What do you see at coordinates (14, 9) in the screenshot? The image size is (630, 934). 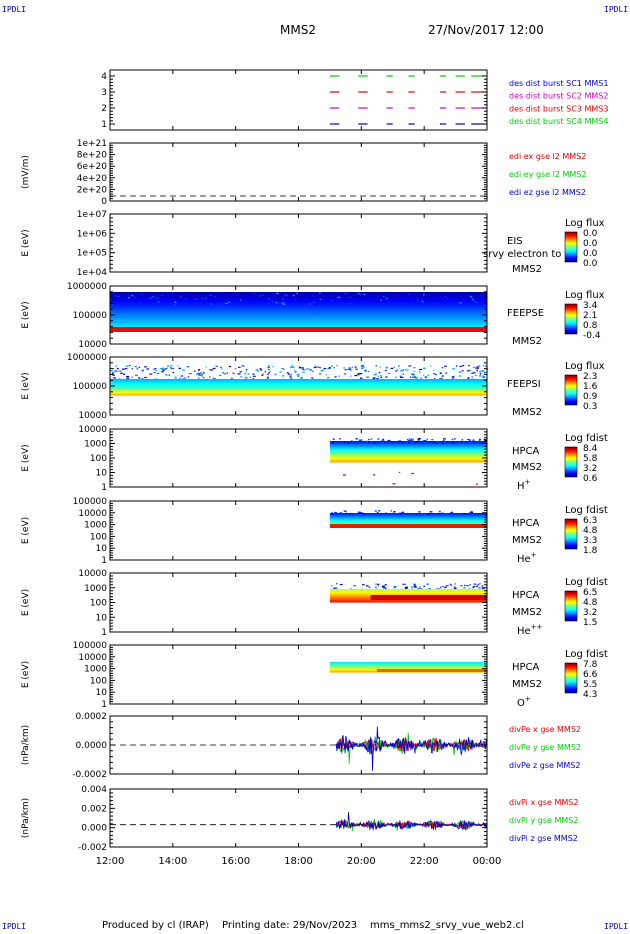 I see `corner-label-top-left: IPDLI` at bounding box center [14, 9].